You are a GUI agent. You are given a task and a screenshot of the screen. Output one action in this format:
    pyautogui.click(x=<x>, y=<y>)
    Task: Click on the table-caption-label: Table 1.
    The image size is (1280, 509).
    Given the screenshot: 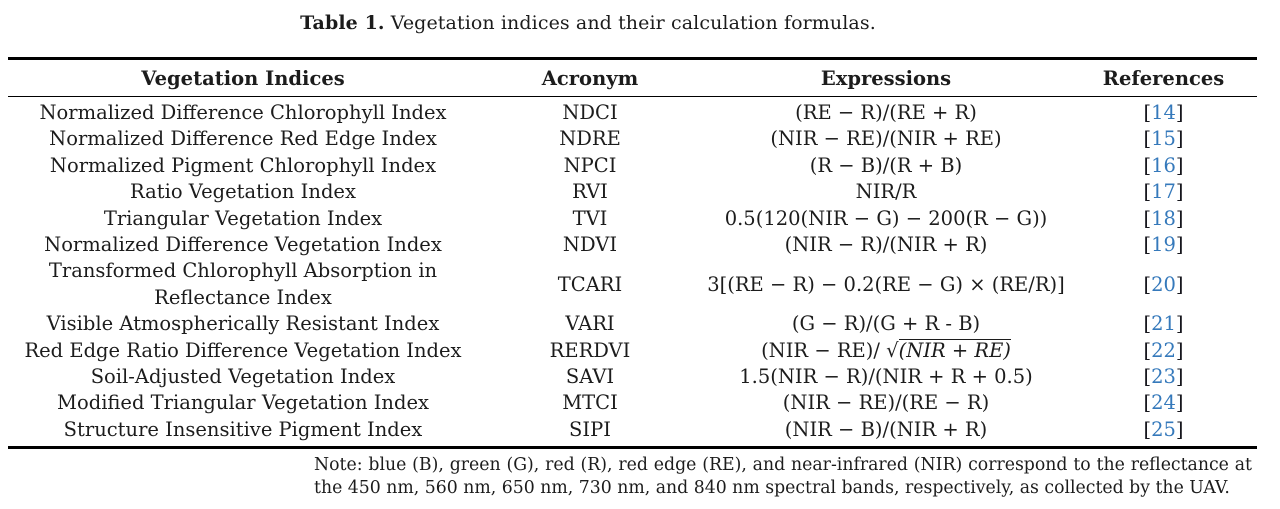 What is the action you would take?
    pyautogui.click(x=342, y=23)
    